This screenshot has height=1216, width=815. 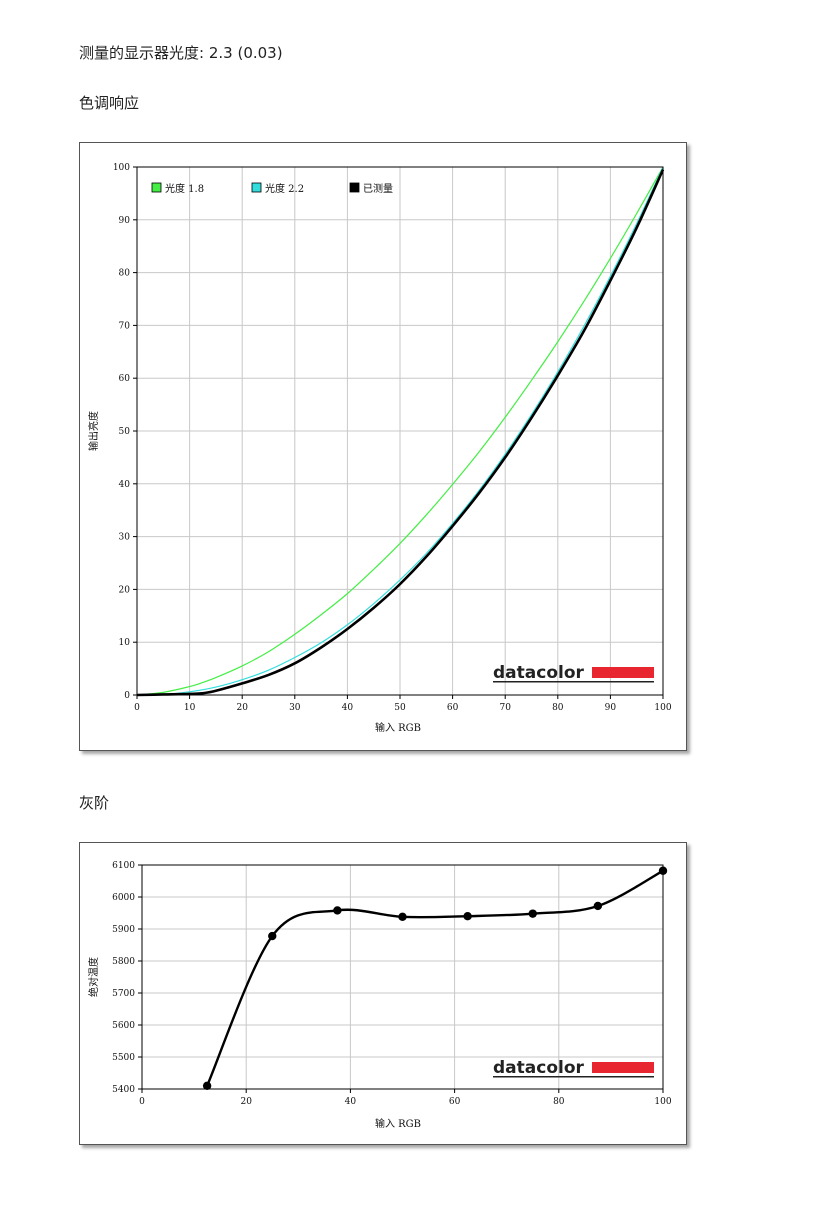 I want to click on y-tick-label: 6100, so click(x=123, y=866).